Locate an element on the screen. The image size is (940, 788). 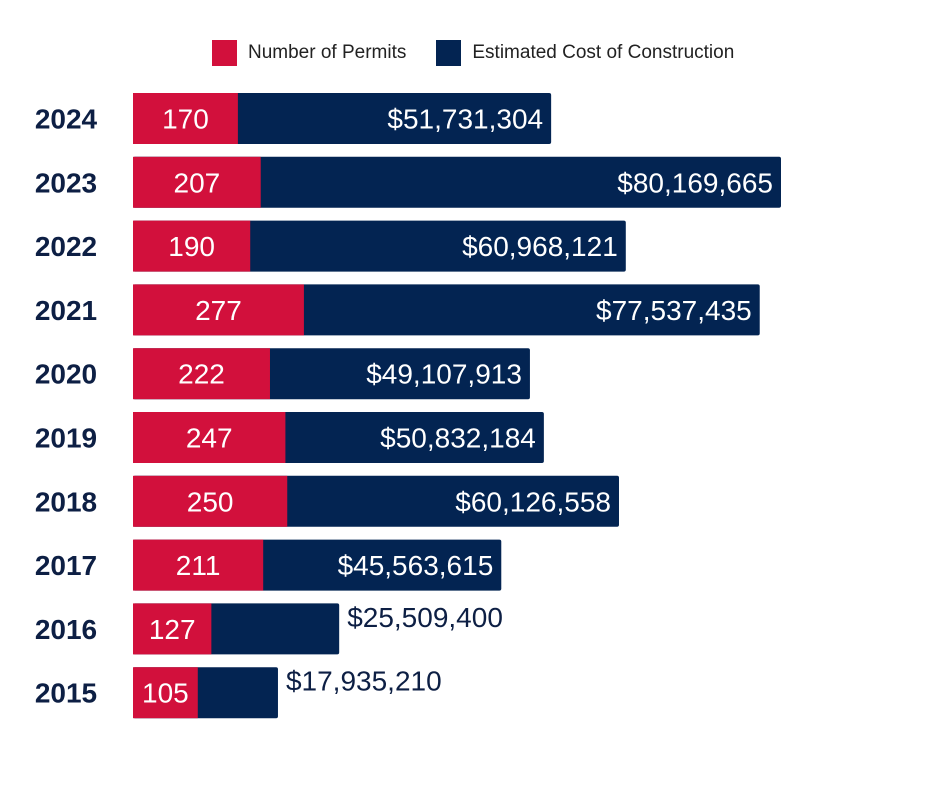
permits-value-label-2017: 211 is located at coordinates (198, 565).